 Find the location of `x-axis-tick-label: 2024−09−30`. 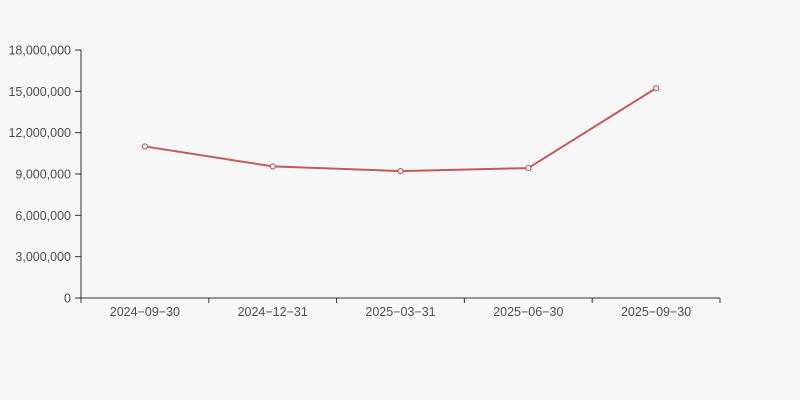

x-axis-tick-label: 2024−09−30 is located at coordinates (145, 312).